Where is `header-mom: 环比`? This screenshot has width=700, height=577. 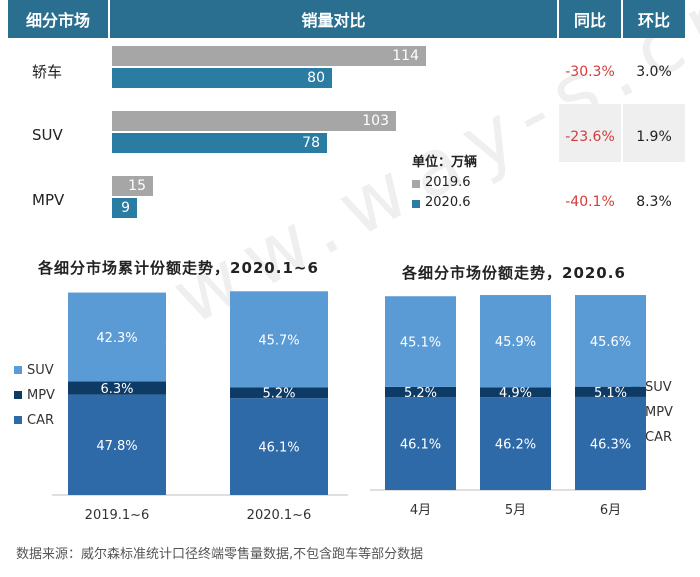
header-mom: 环比 is located at coordinates (654, 19).